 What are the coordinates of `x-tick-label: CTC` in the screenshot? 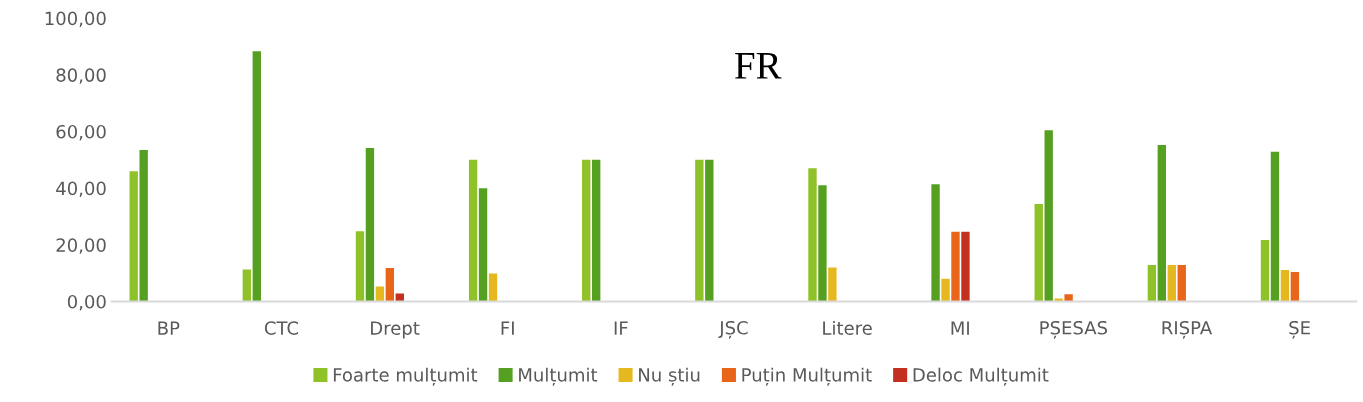 It's located at (281, 328).